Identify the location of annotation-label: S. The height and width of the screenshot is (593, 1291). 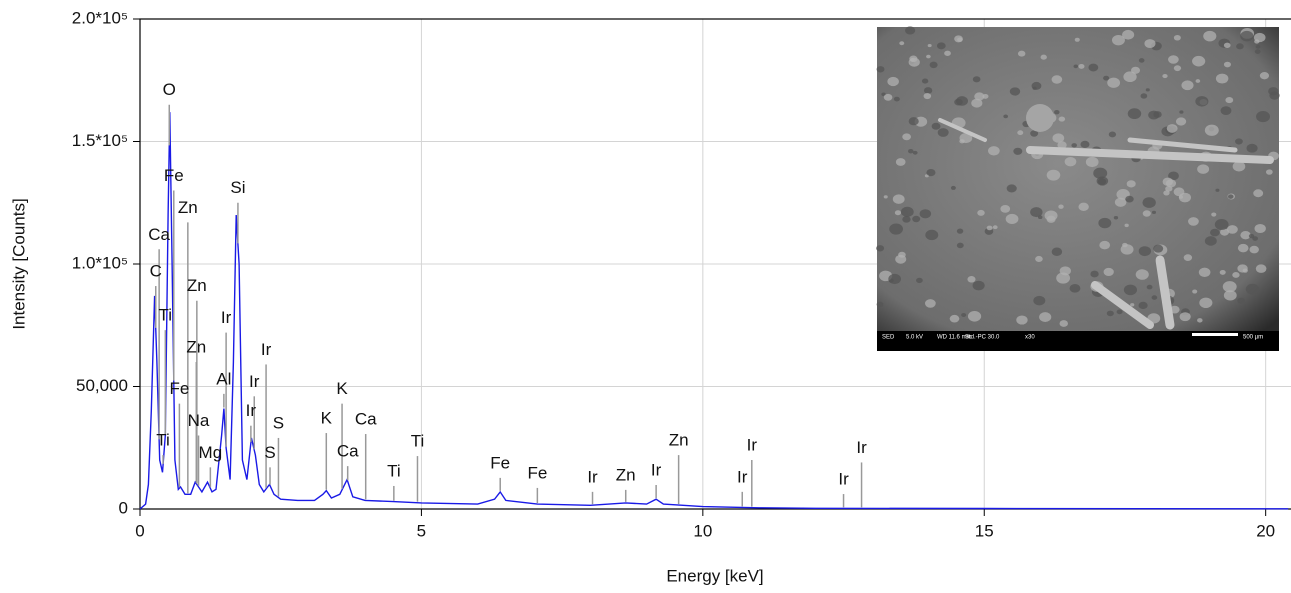
(278, 422).